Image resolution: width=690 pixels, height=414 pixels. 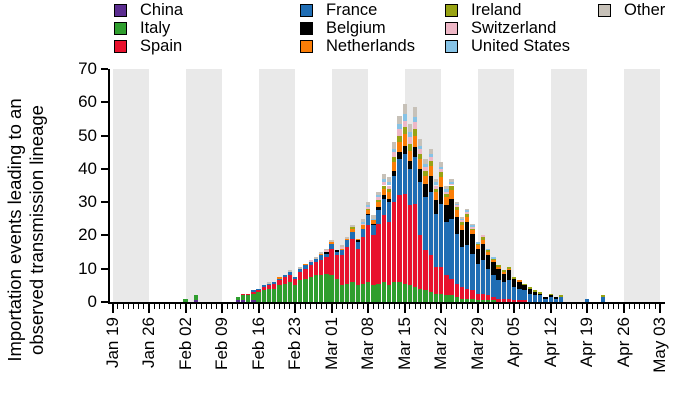 What do you see at coordinates (370, 46) in the screenshot?
I see `legend-label-netherlands: Netherlands` at bounding box center [370, 46].